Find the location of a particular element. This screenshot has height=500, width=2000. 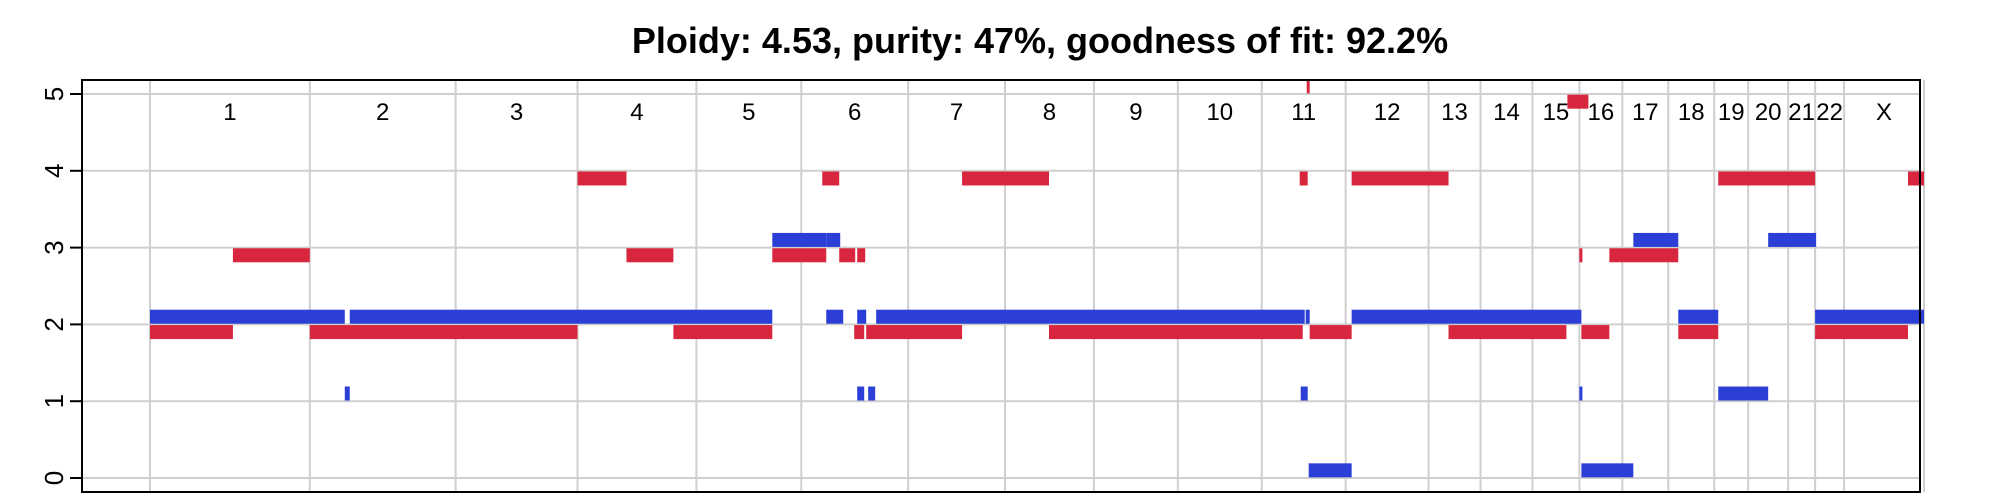

chromosome-label-5: 5 is located at coordinates (748, 112).